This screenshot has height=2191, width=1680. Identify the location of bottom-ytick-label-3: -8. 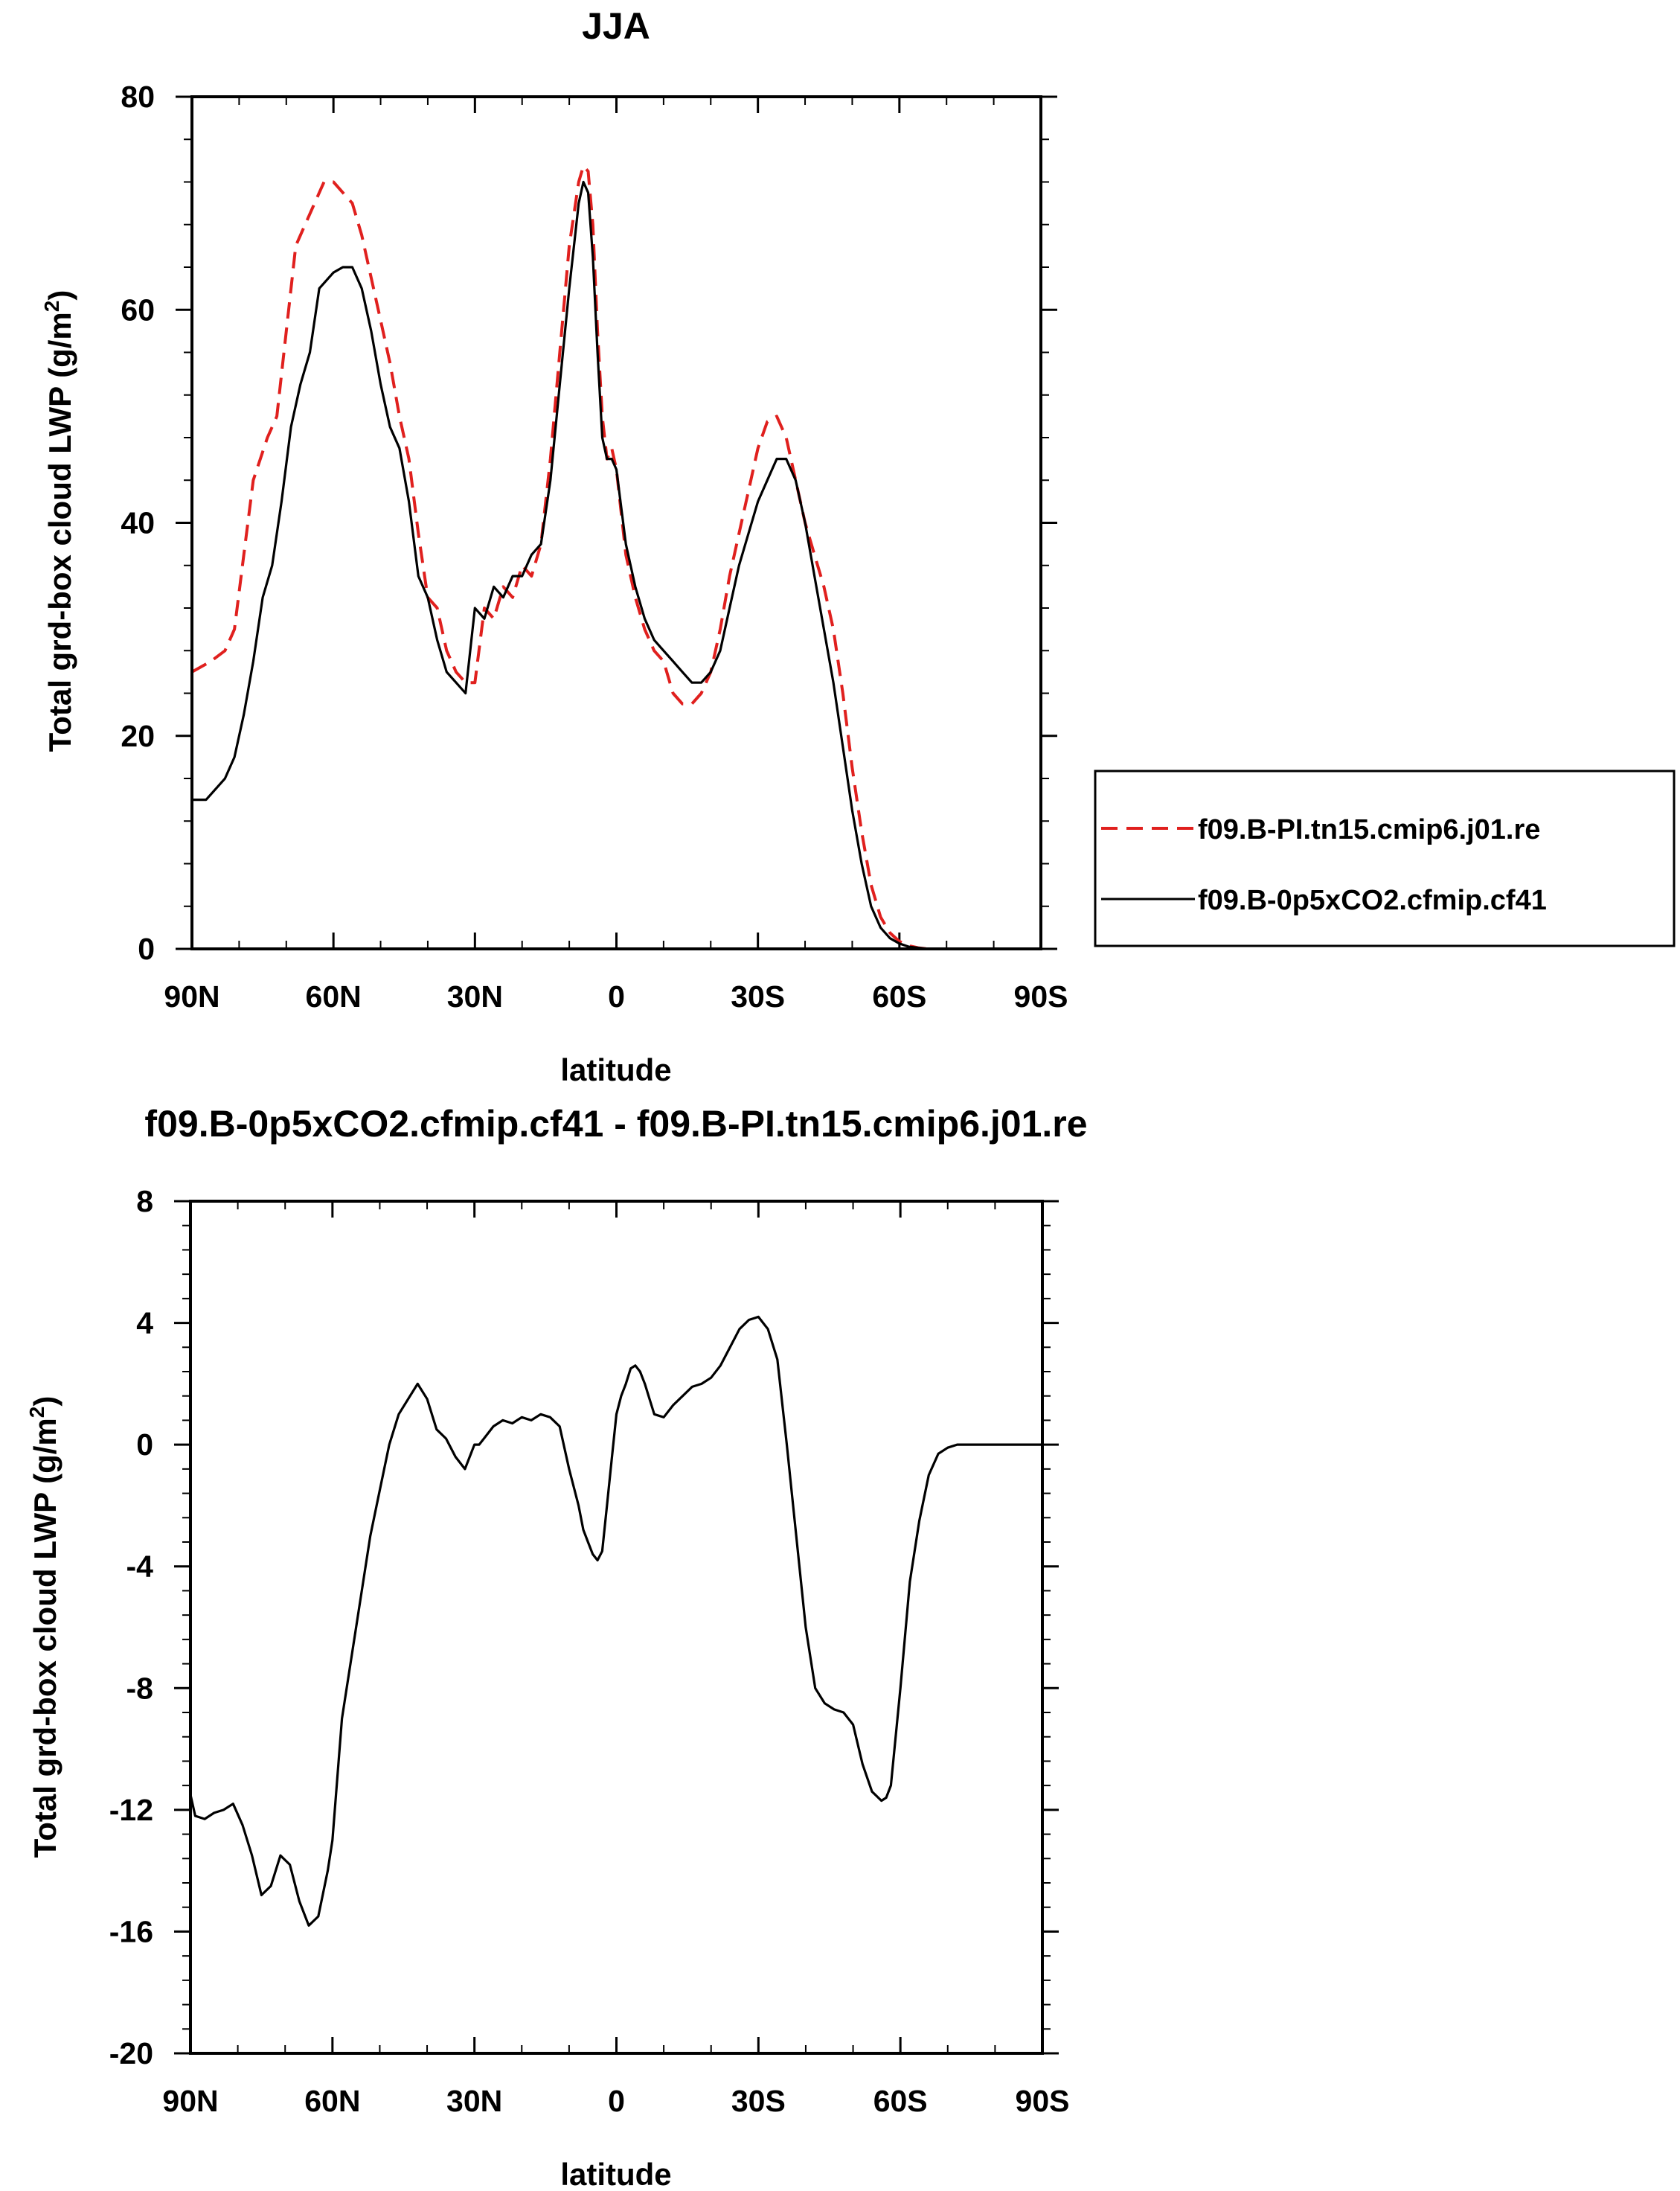
(140, 1688).